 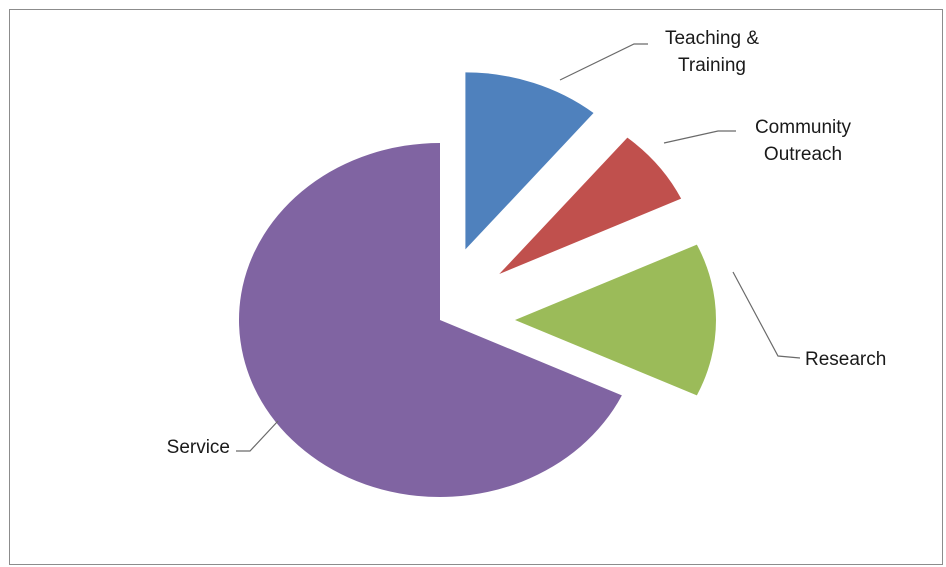 What do you see at coordinates (529, 161) in the screenshot?
I see `pie-slice-teaching-training` at bounding box center [529, 161].